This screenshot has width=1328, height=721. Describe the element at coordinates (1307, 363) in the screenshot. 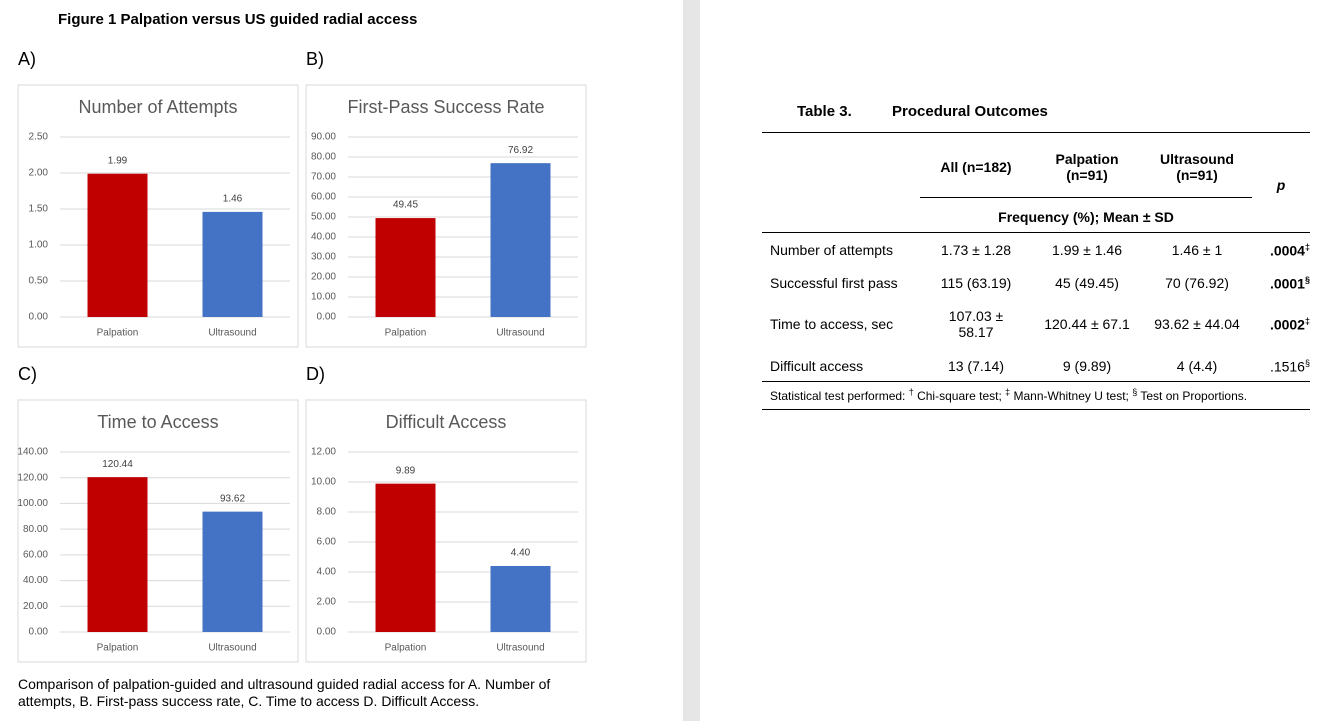

I see `p-value-mark: §` at that location.